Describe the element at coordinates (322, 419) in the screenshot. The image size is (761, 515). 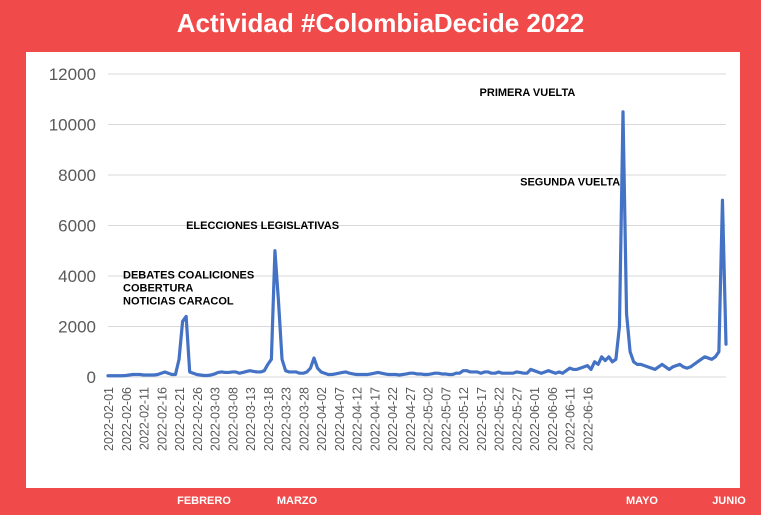
I see `x-tick-label: 2022-04-02` at that location.